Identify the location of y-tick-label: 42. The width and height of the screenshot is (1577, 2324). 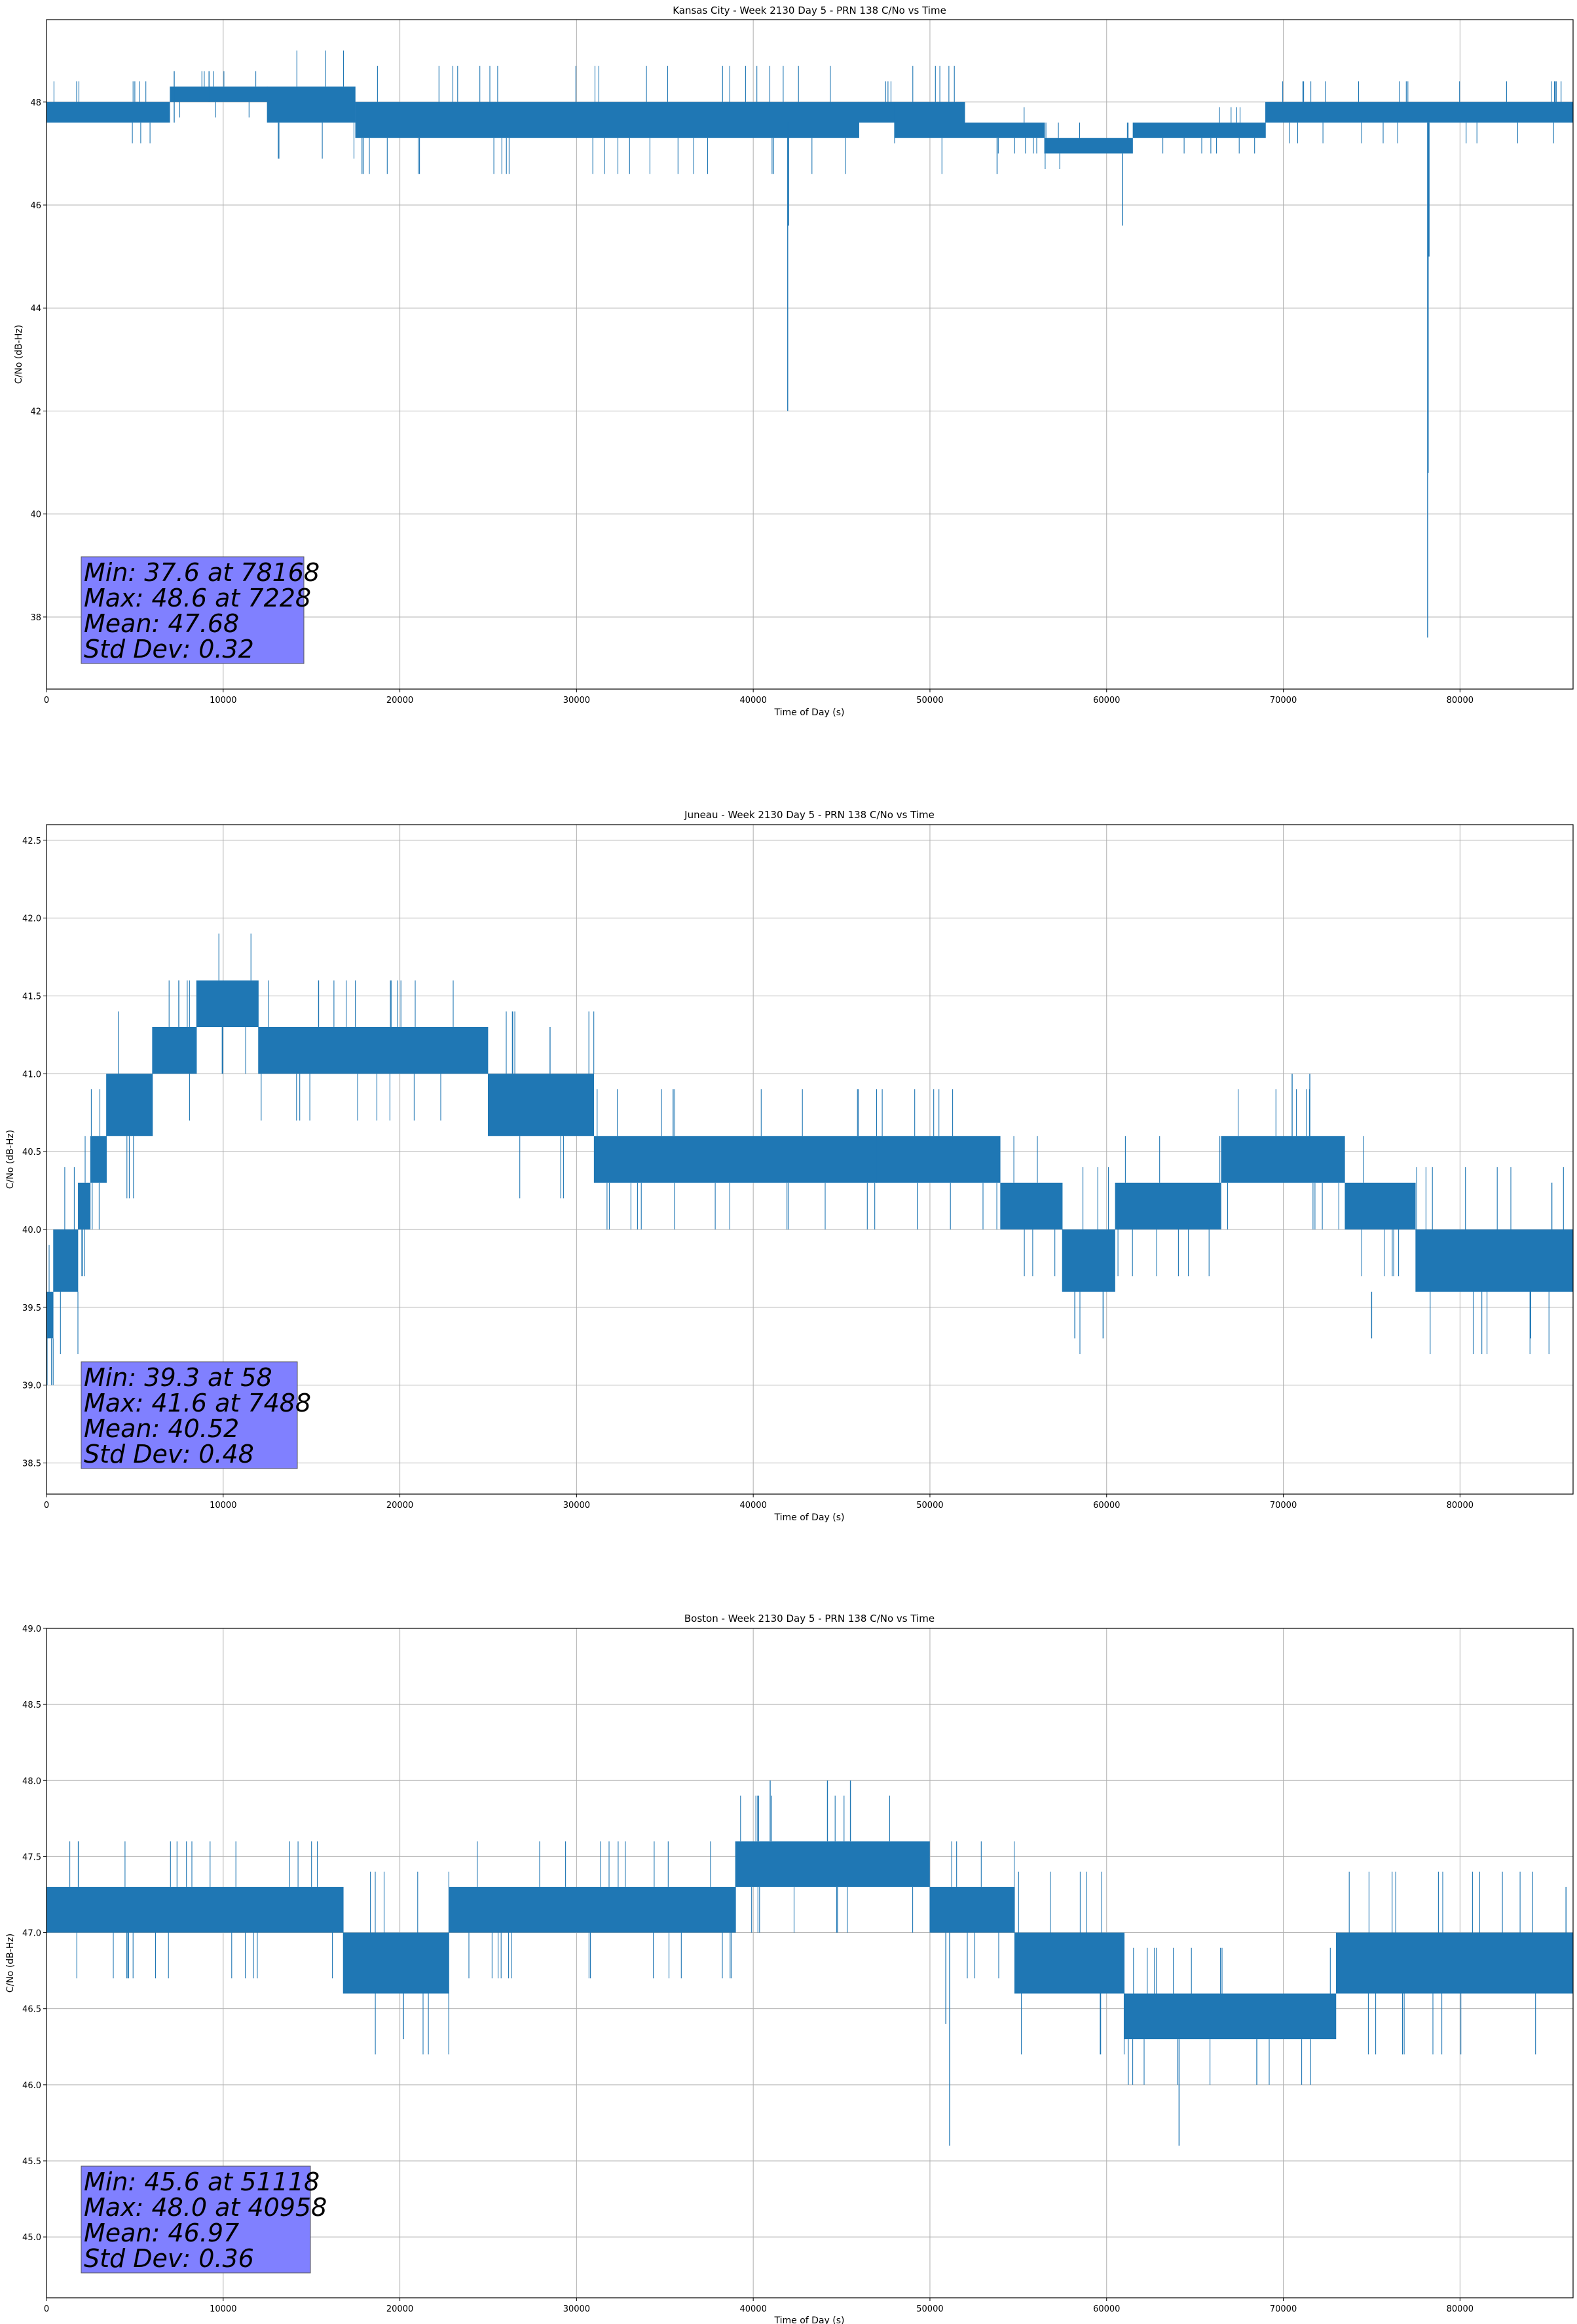
(35, 412).